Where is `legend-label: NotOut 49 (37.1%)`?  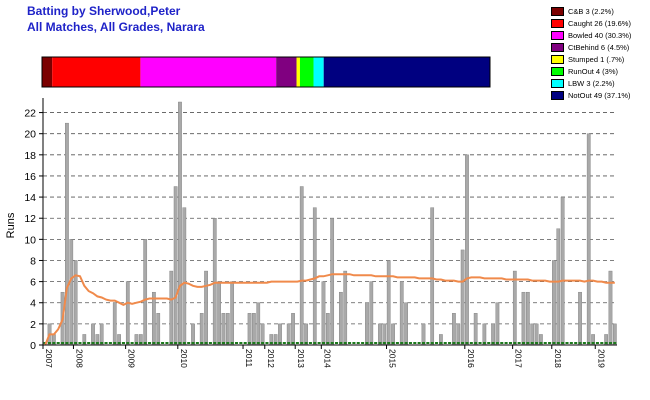 legend-label: NotOut 49 (37.1%) is located at coordinates (599, 95).